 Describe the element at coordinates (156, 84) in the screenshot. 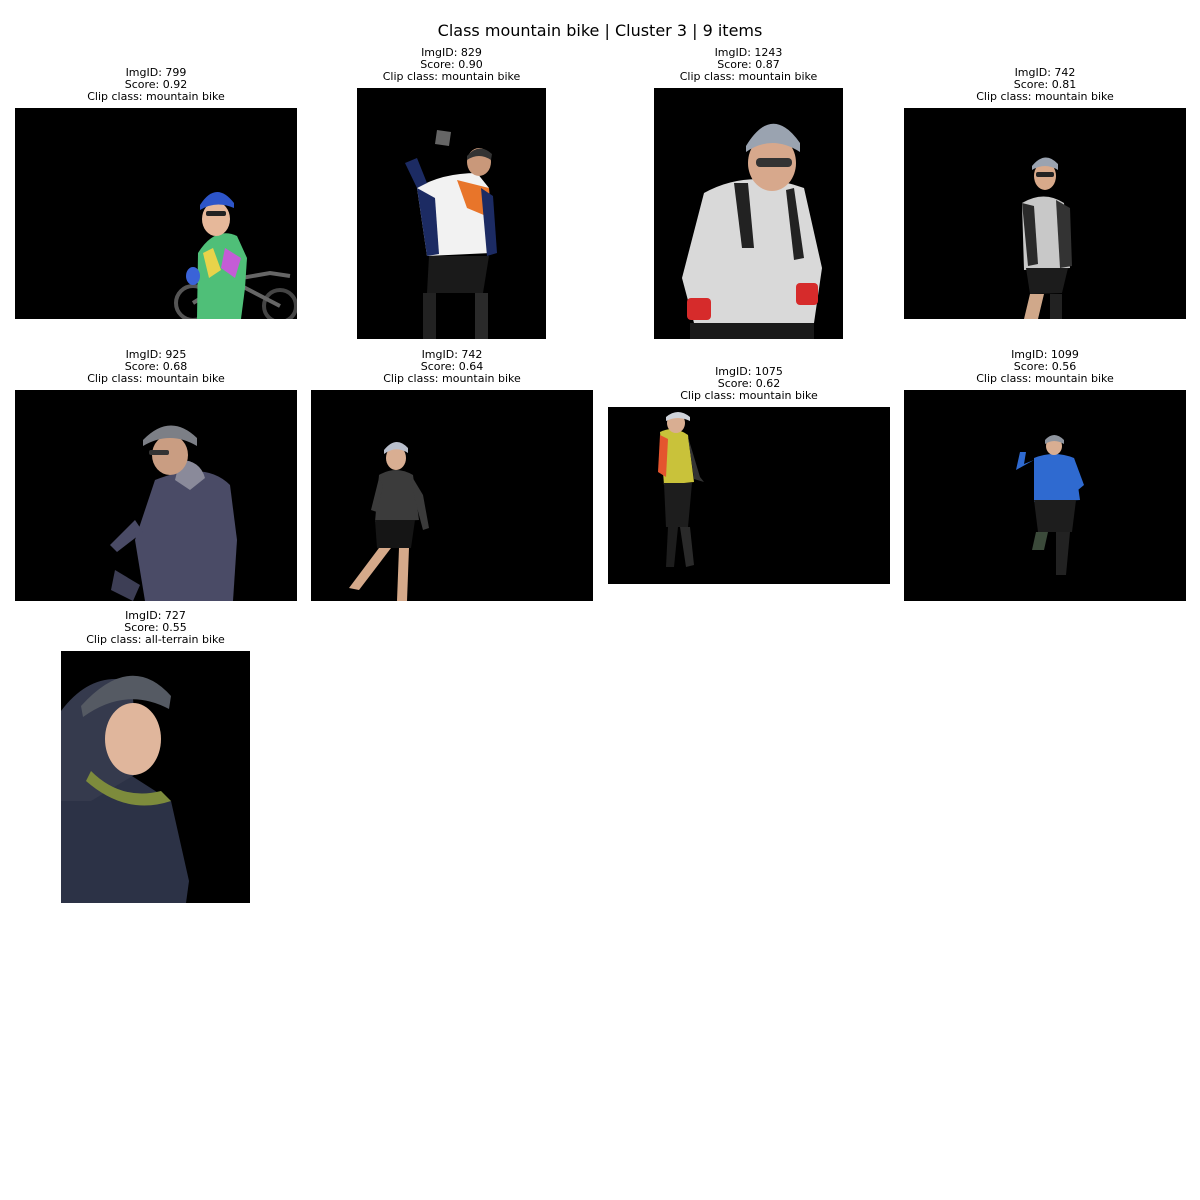

I see `score-label: Score: 0.92` at that location.